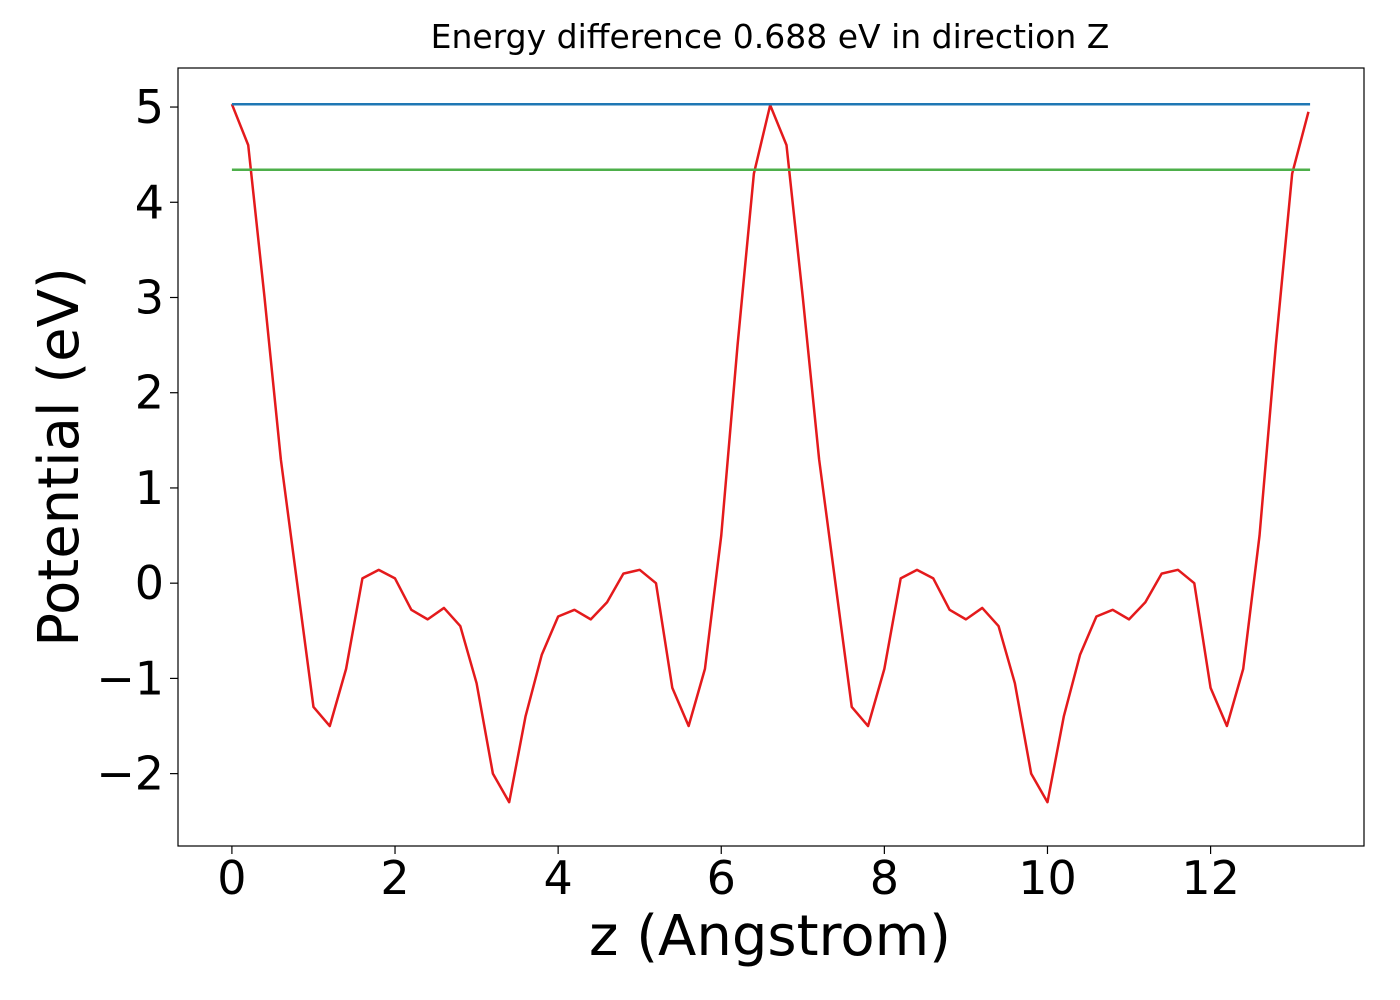 The width and height of the screenshot is (1400, 1000). Describe the element at coordinates (149, 297) in the screenshot. I see `y-tick-label: 3` at that location.